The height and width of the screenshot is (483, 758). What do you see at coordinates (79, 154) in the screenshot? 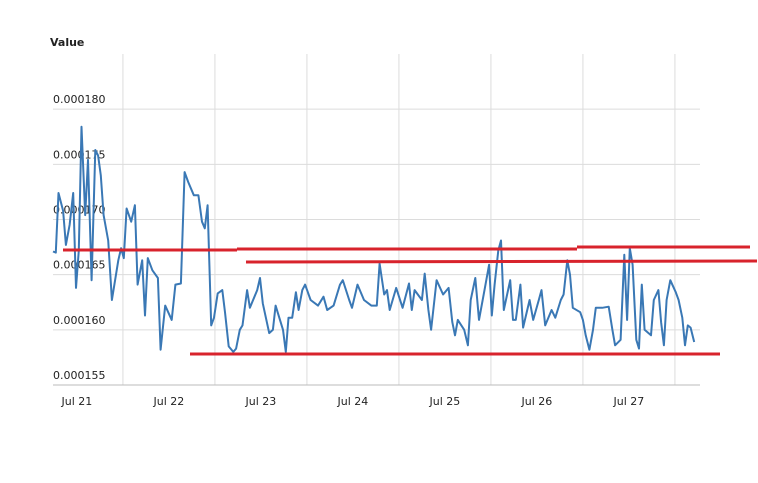
I see `y-tick-label: 0.000175` at bounding box center [79, 154].